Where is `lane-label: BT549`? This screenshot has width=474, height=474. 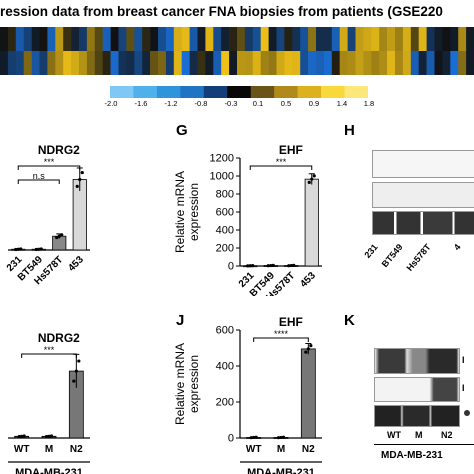
lane-label: BT549 is located at coordinates (392, 256).